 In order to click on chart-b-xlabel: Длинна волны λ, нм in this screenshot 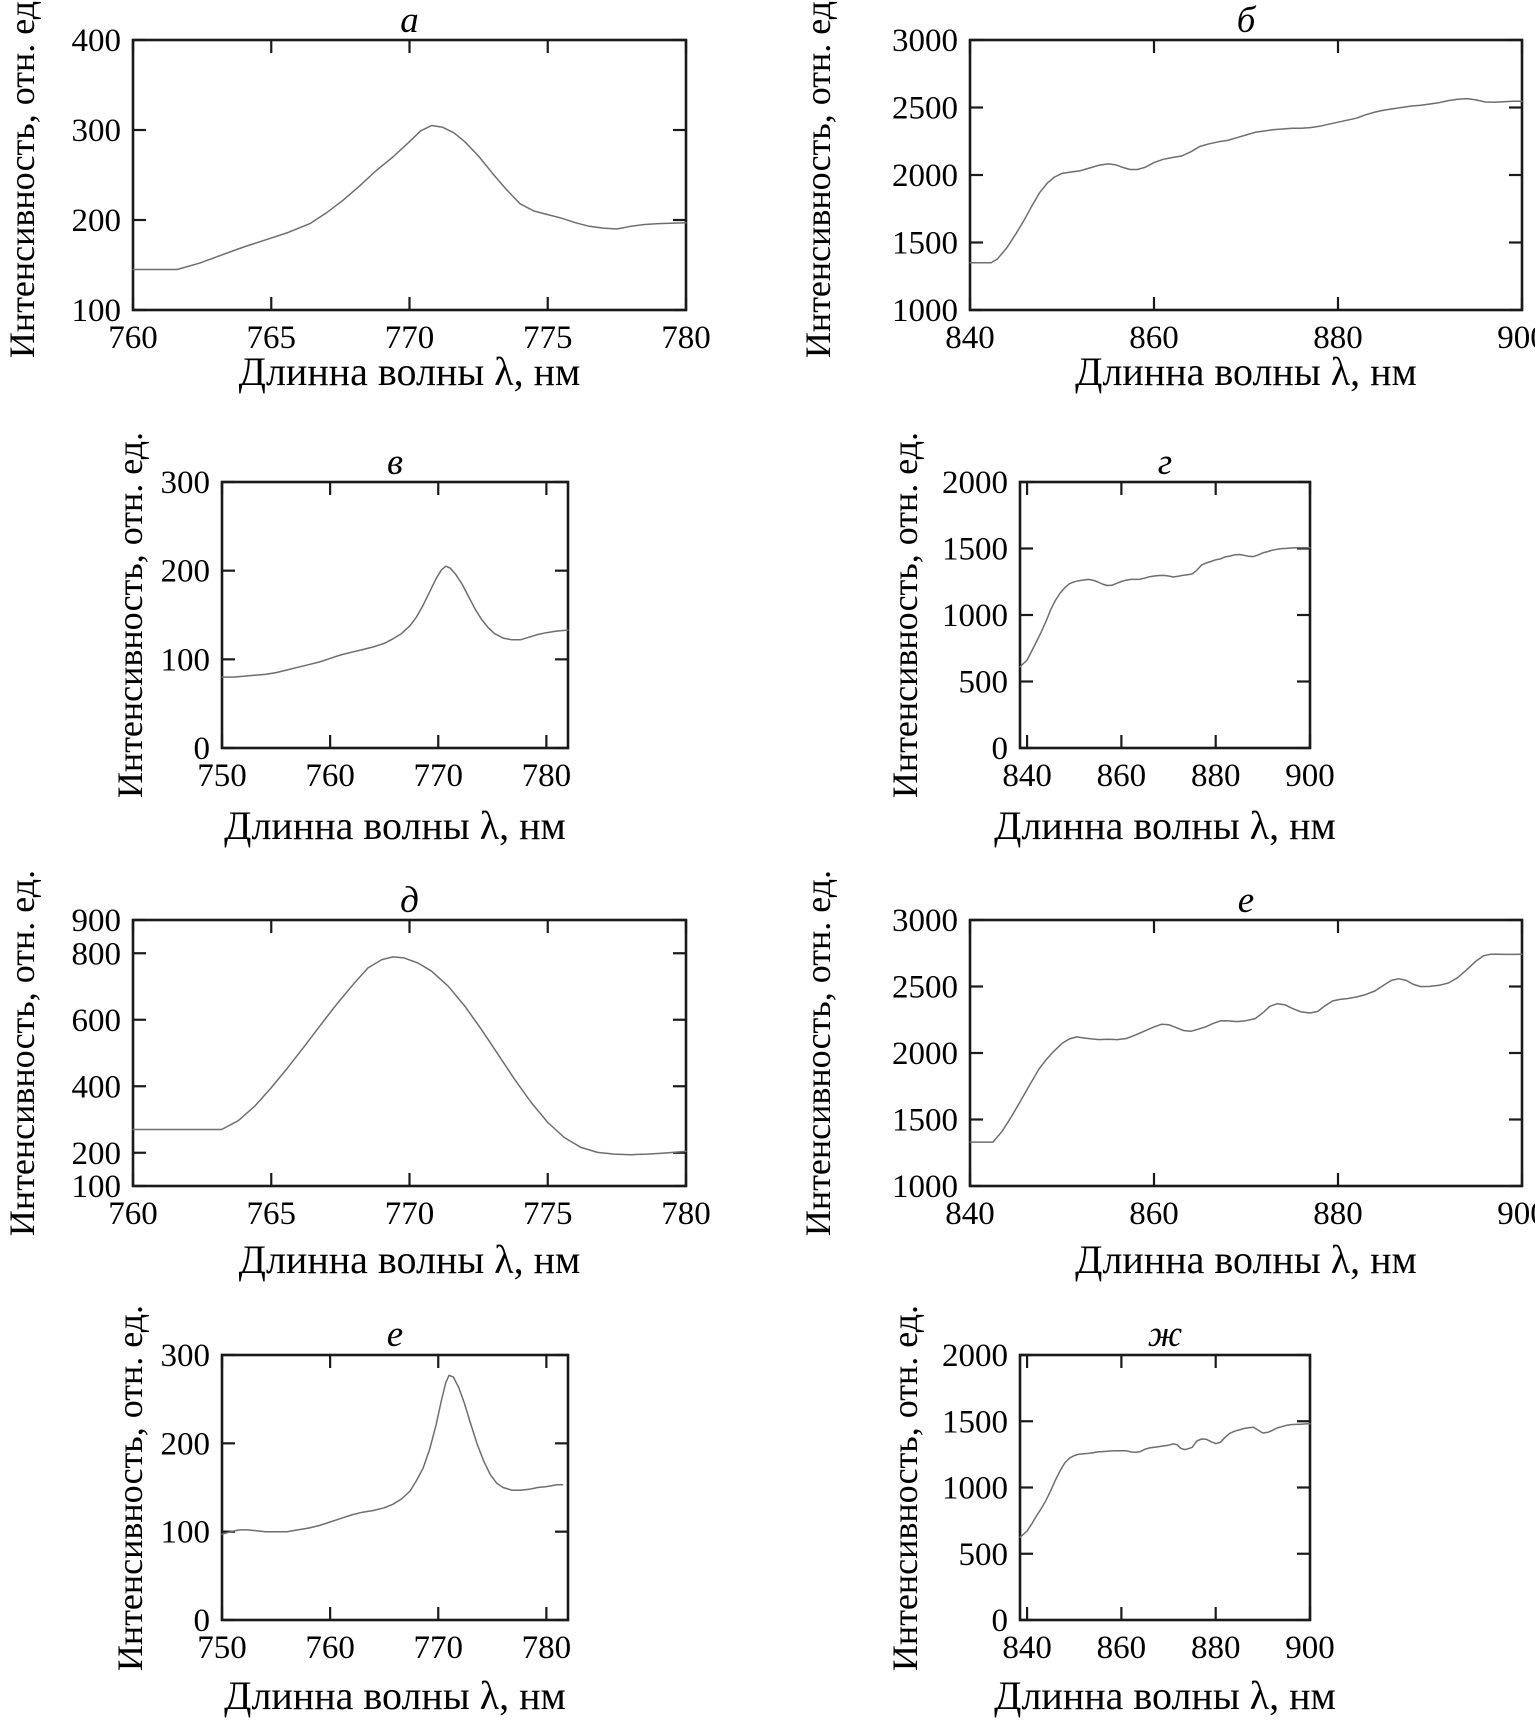, I will do `click(1246, 371)`.